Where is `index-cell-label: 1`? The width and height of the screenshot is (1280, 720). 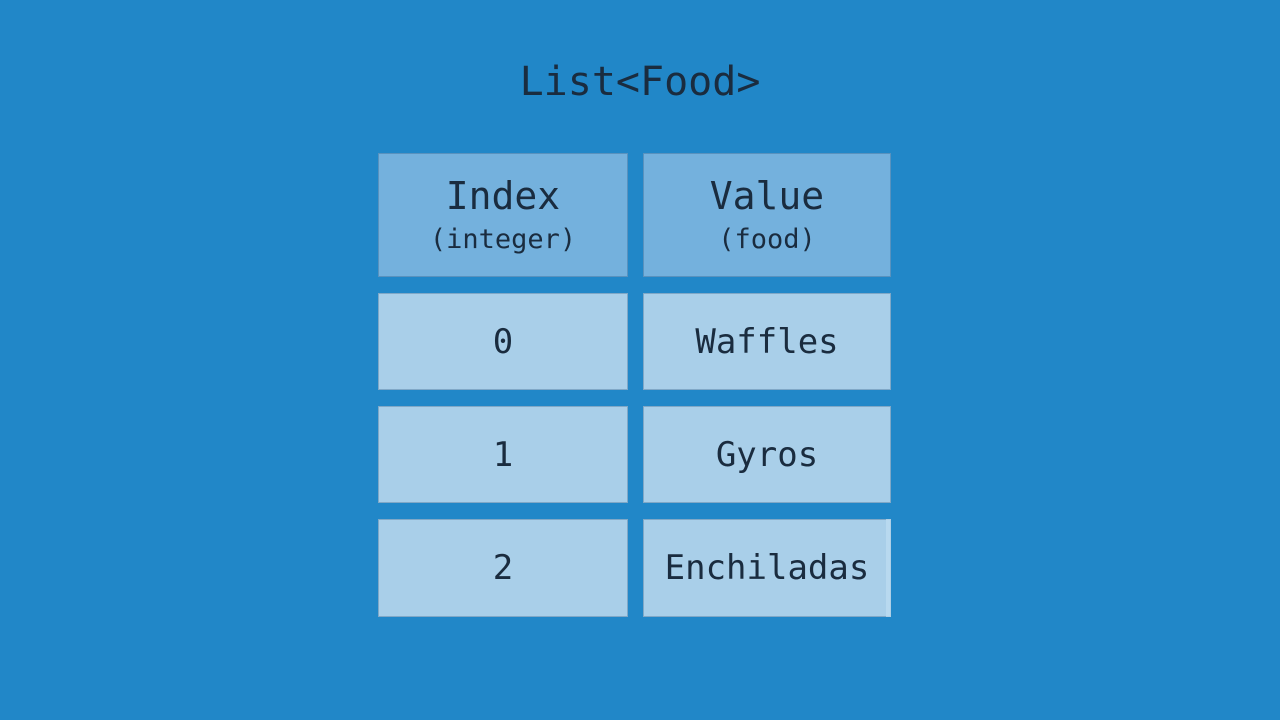 index-cell-label: 1 is located at coordinates (503, 454).